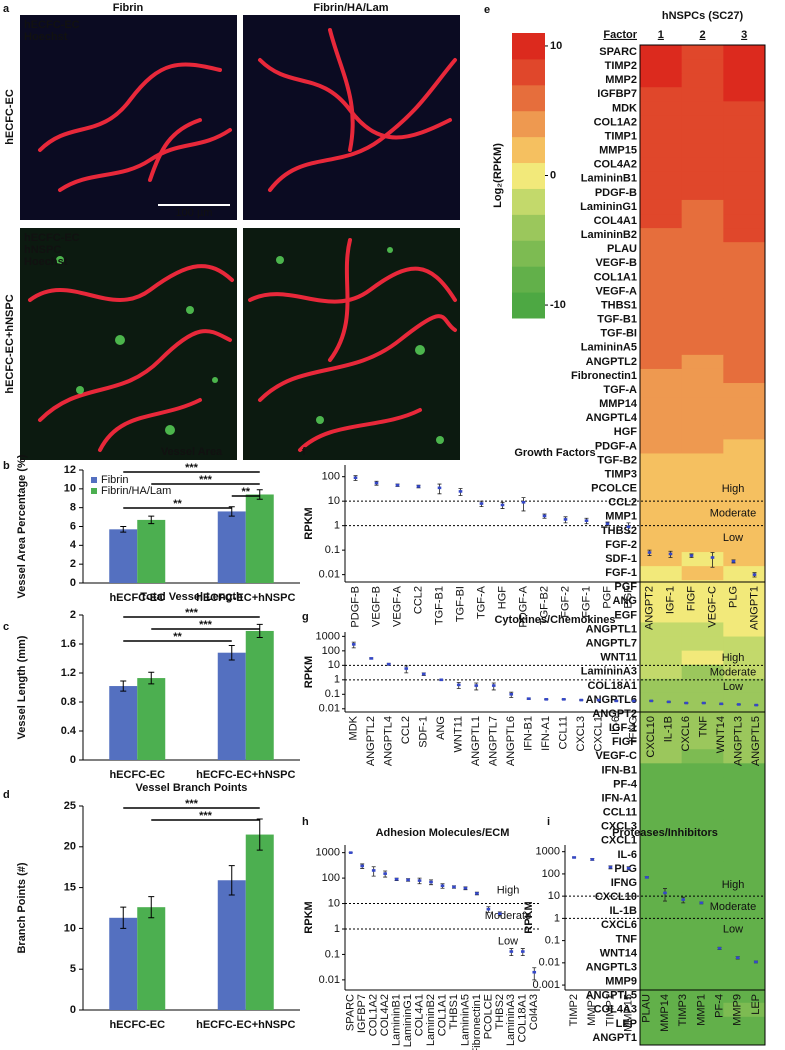 The width and height of the screenshot is (785, 1050). What do you see at coordinates (245, 775) in the screenshot?
I see `x-tick-label: hECFC-EC+hNSPC` at bounding box center [245, 775].